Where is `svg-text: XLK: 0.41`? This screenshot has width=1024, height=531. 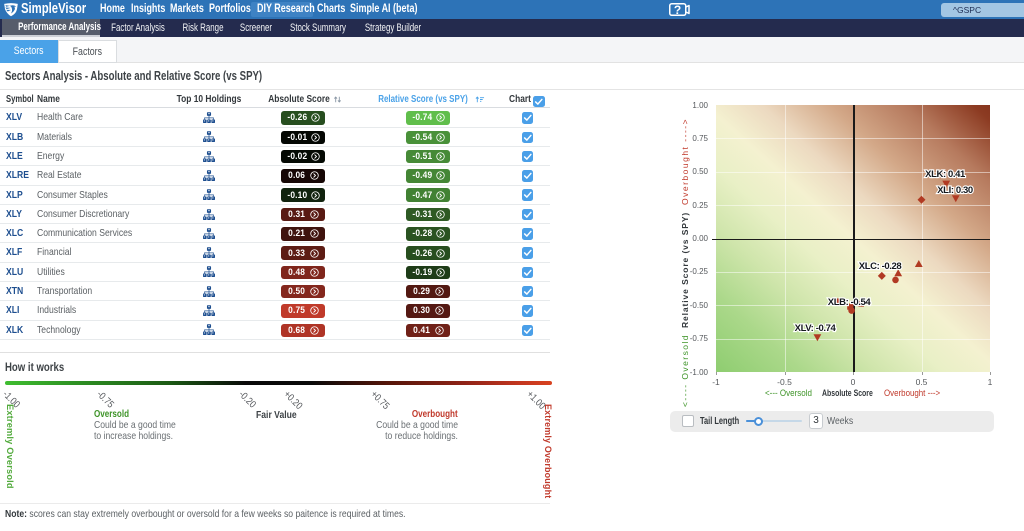 svg-text: XLK: 0.41 is located at coordinates (945, 174).